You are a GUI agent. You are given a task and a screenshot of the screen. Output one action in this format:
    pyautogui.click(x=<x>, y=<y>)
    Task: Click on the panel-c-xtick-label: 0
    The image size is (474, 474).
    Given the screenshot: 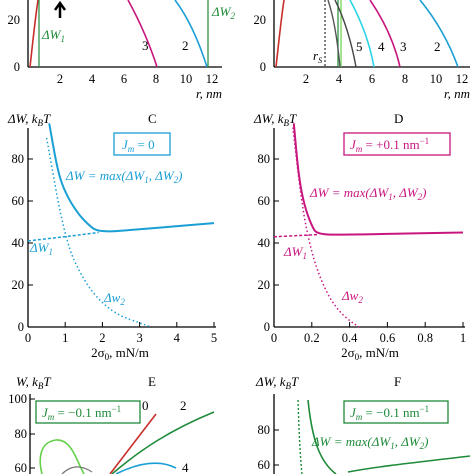 What is the action you would take?
    pyautogui.click(x=28, y=338)
    